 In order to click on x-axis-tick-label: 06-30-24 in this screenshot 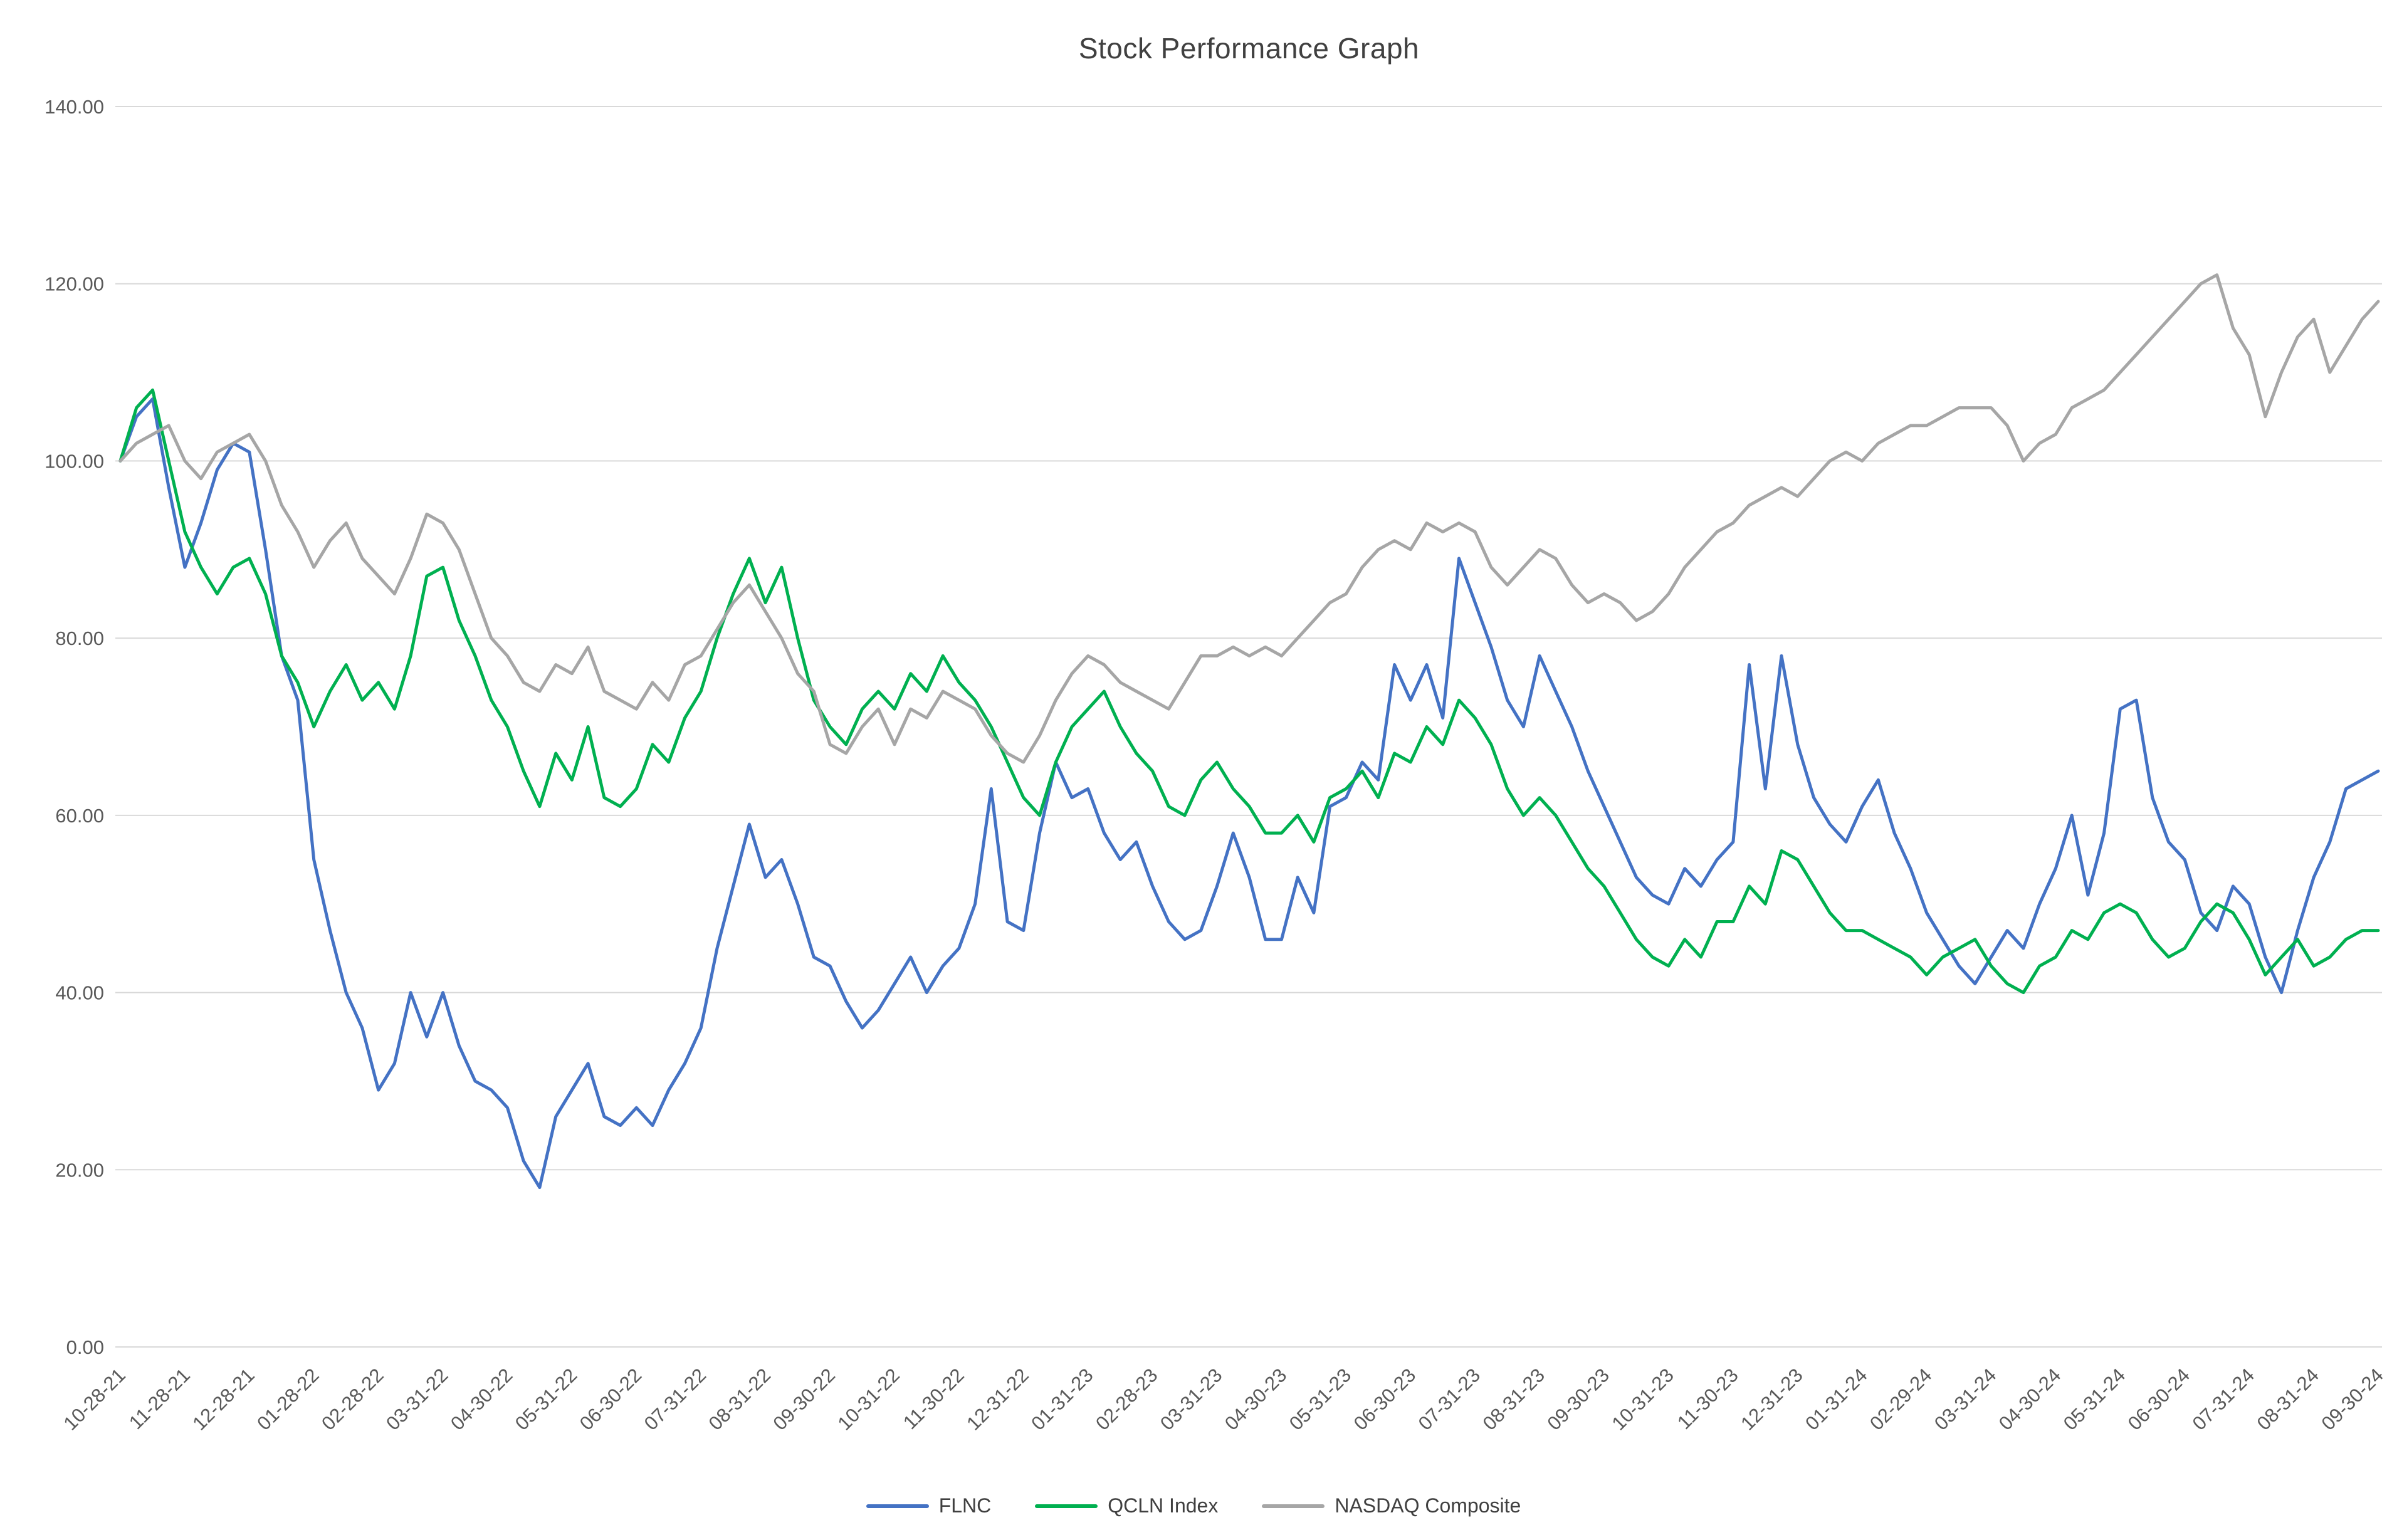, I will do `click(2159, 1399)`.